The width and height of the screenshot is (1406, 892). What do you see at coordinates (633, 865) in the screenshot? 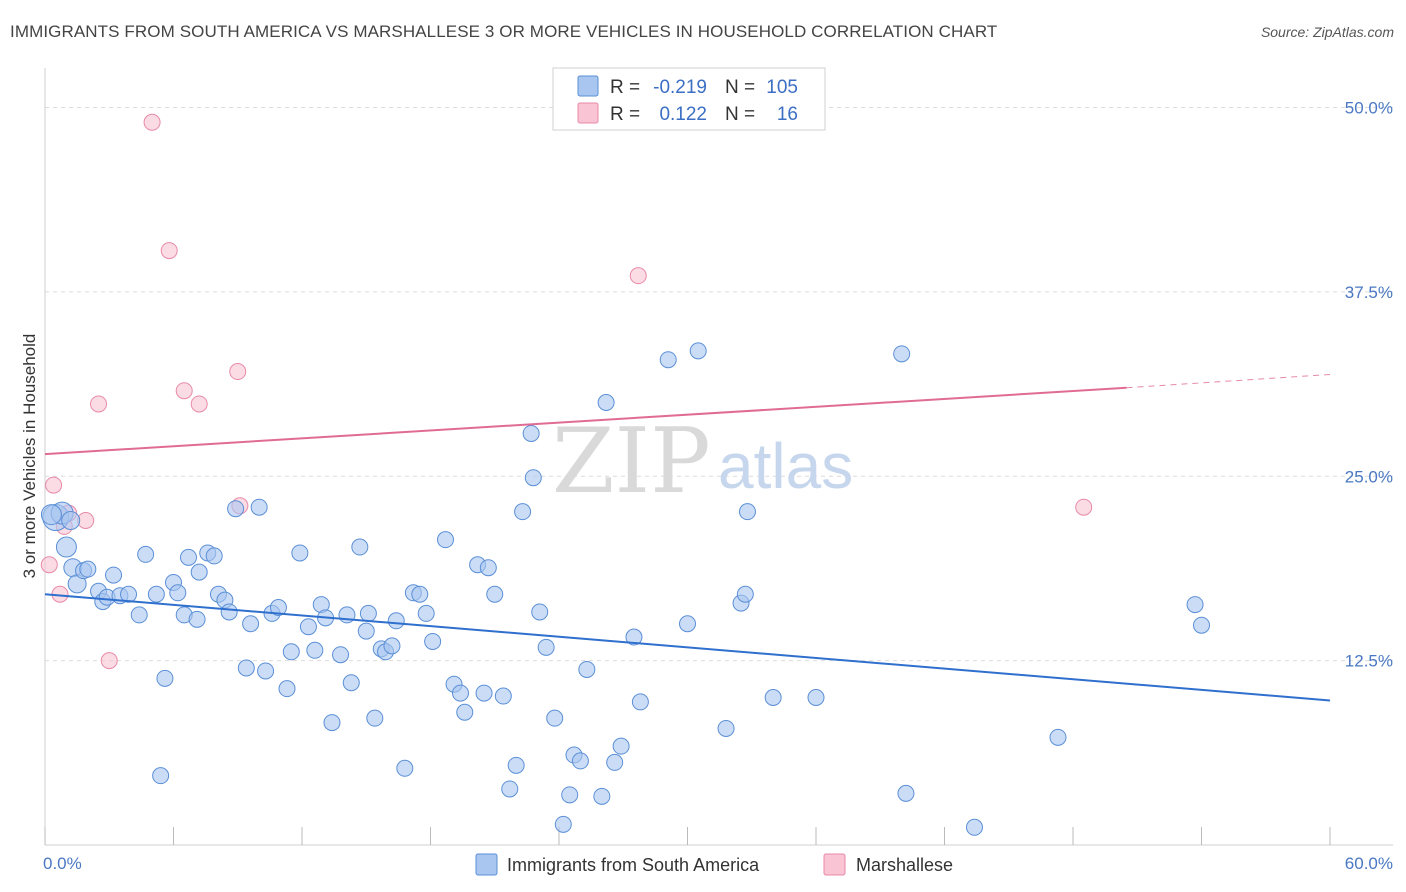
I see `legend-label-south-america: Immigrants from South America` at bounding box center [633, 865].